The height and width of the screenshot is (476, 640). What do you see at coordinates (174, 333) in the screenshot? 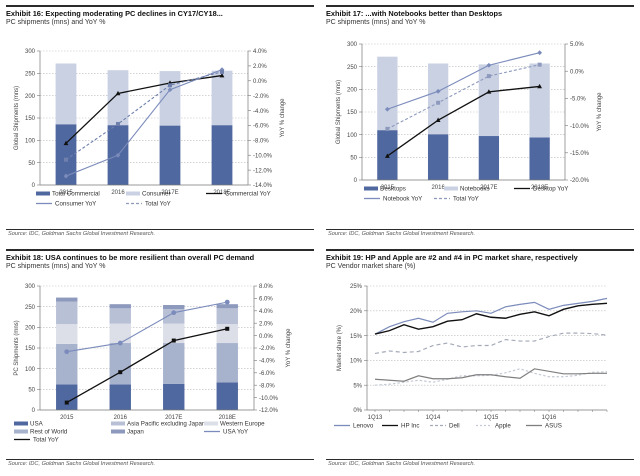
I see `bar-western-europe` at bounding box center [174, 333].